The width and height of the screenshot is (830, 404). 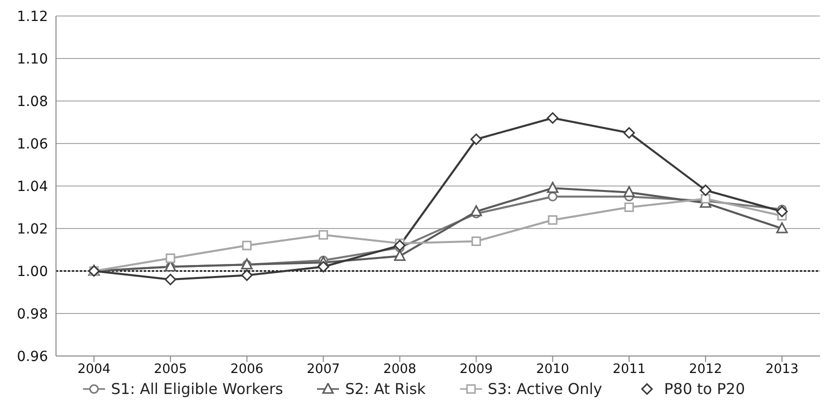 What do you see at coordinates (544, 389) in the screenshot?
I see `legend-label: S3: Active Only` at bounding box center [544, 389].